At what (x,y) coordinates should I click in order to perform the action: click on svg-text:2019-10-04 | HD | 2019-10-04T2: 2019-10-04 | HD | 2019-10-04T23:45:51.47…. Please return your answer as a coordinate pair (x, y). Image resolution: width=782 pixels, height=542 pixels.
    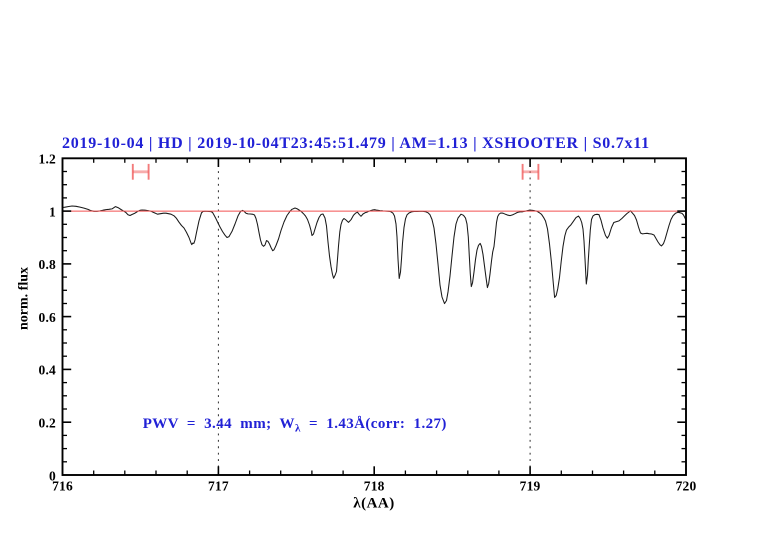
    Looking at the image, I should click on (356, 143).